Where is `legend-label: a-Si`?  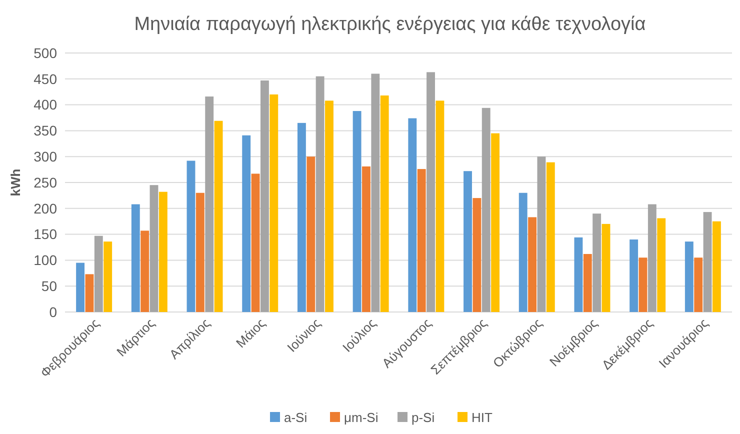 legend-label: a-Si is located at coordinates (296, 417).